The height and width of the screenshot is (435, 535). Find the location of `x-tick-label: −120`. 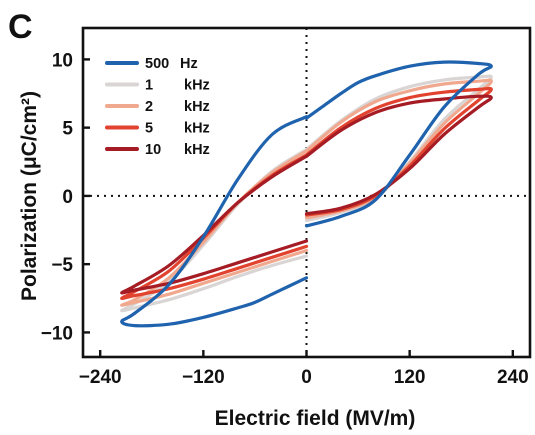

x-tick-label: −120 is located at coordinates (203, 377).